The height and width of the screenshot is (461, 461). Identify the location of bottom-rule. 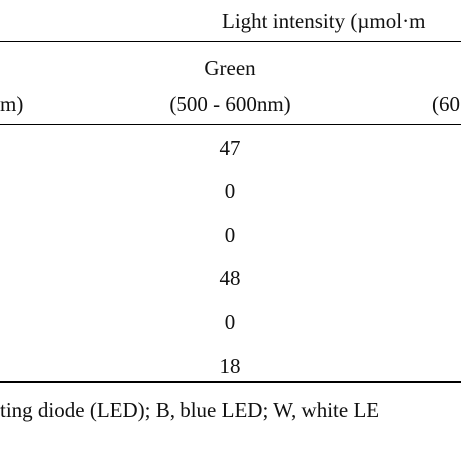
(230, 382).